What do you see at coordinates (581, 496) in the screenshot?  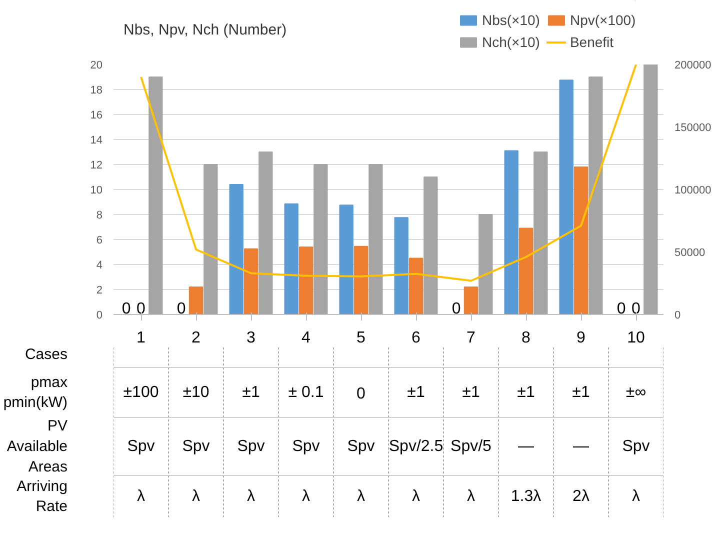 I see `text: 2λ` at bounding box center [581, 496].